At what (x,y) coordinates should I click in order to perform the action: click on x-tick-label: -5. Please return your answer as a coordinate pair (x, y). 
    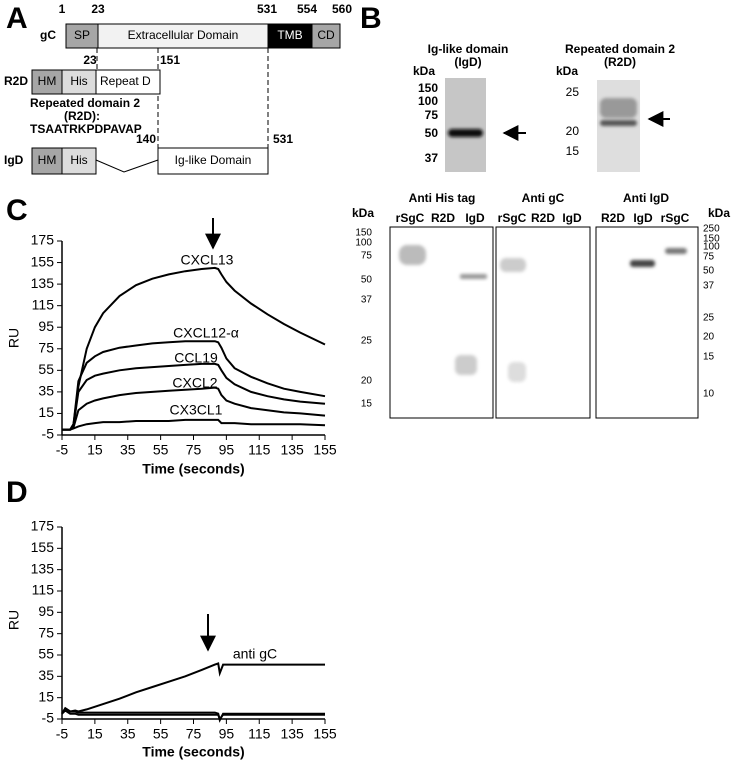
    Looking at the image, I should click on (62, 734).